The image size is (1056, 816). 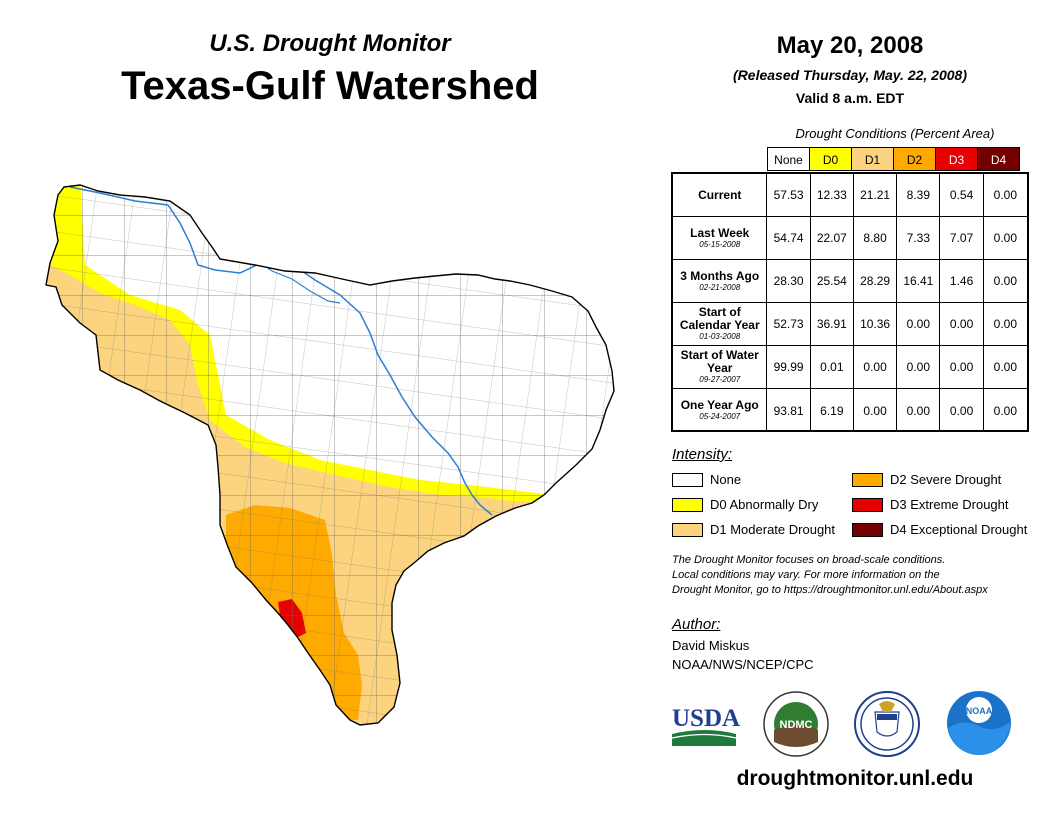 I want to click on row-label: One Year Ago 05-24-2007, so click(x=720, y=410).